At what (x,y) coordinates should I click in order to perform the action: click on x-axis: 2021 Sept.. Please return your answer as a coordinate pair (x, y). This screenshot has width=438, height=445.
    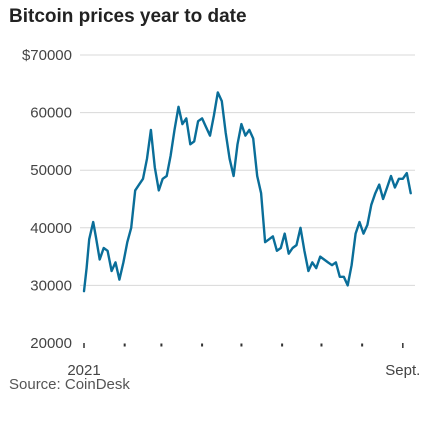
    Looking at the image, I should click on (243, 361).